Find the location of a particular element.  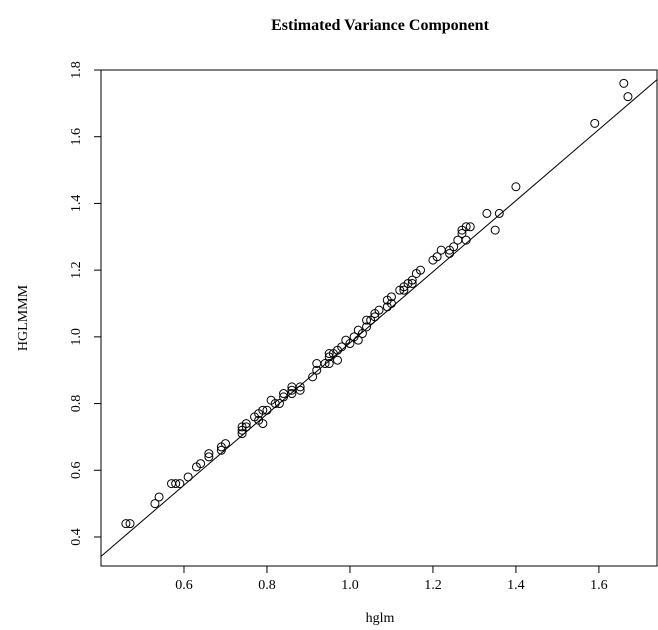

y-tick-label: 0.8 is located at coordinates (76, 404).